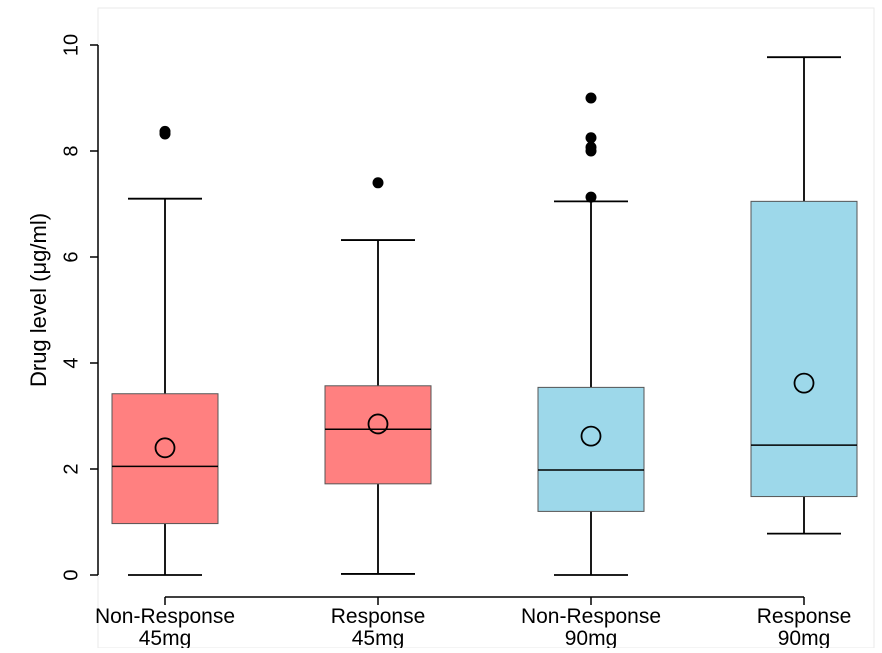 The width and height of the screenshot is (882, 653). Describe the element at coordinates (79, 307) in the screenshot. I see `y-axis: 0 2 4 6 8 10` at that location.